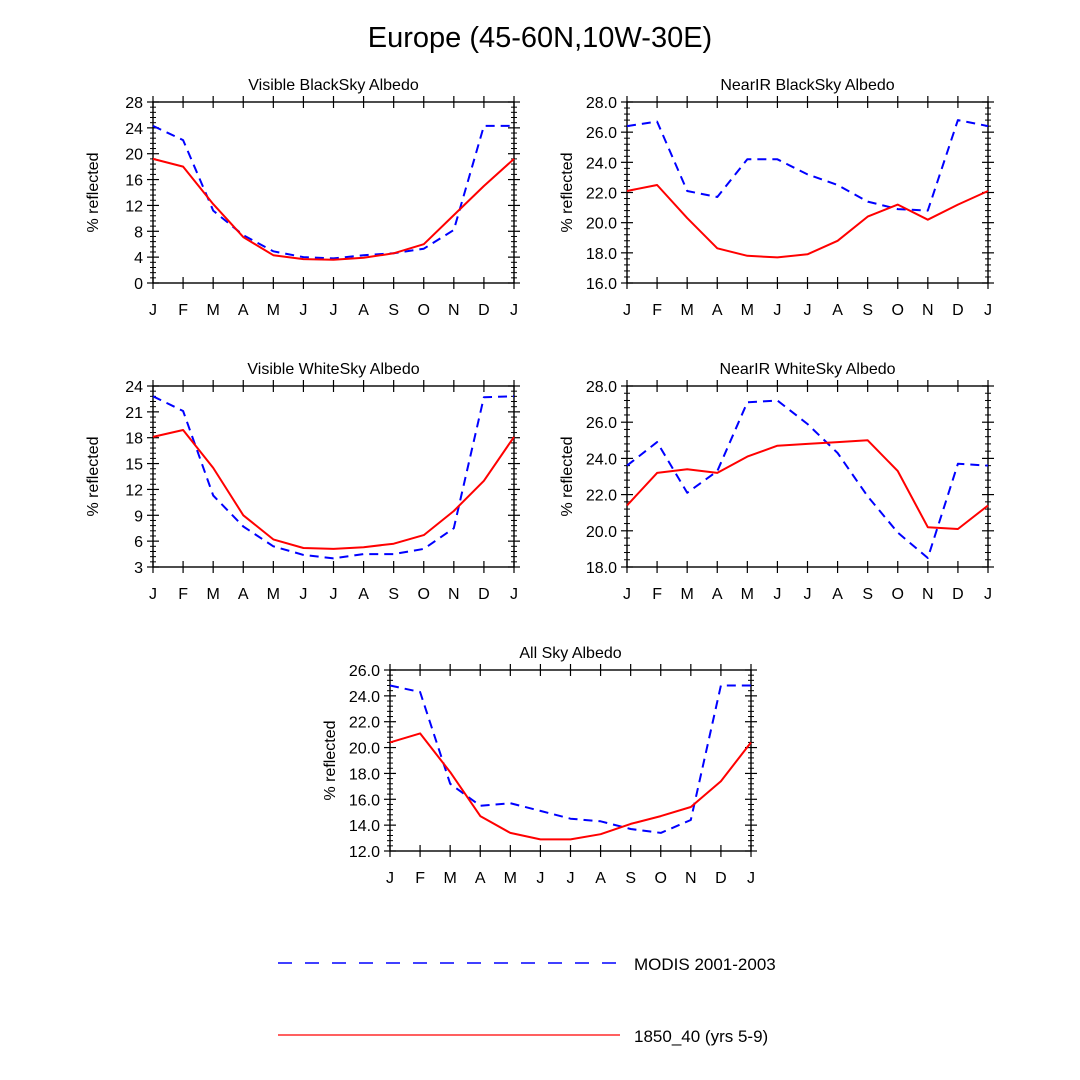  What do you see at coordinates (807, 369) in the screenshot?
I see `chart-title: NearIR WhiteSky Albedo` at bounding box center [807, 369].